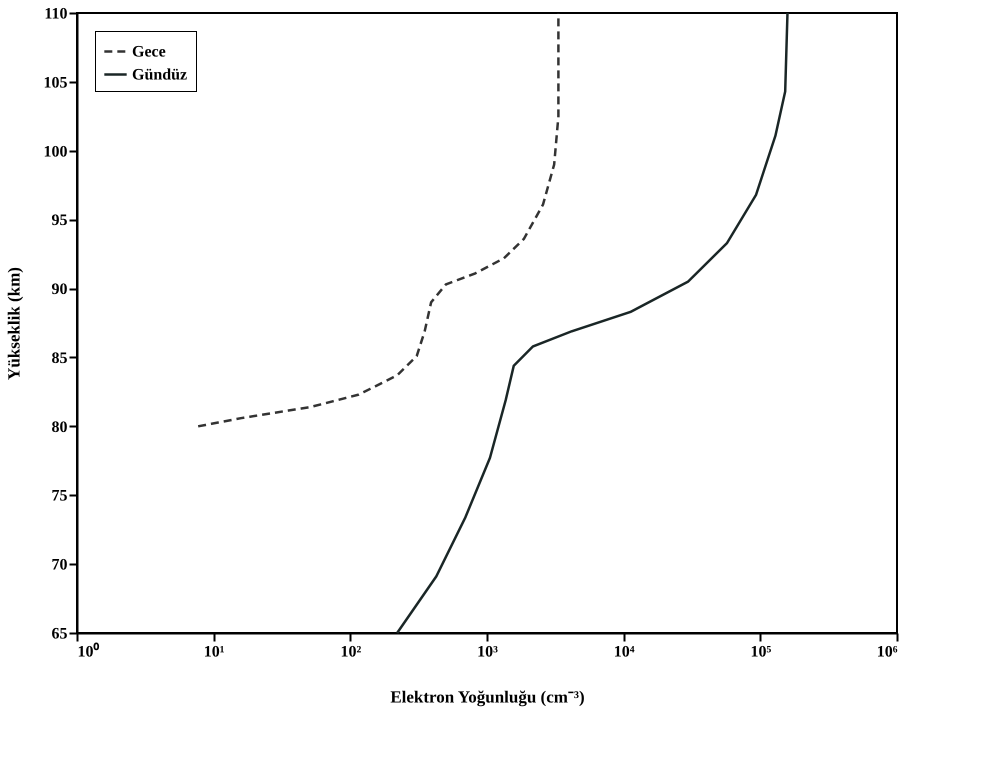 This screenshot has width=995, height=760. I want to click on y-tick-label: 70, so click(60, 565).